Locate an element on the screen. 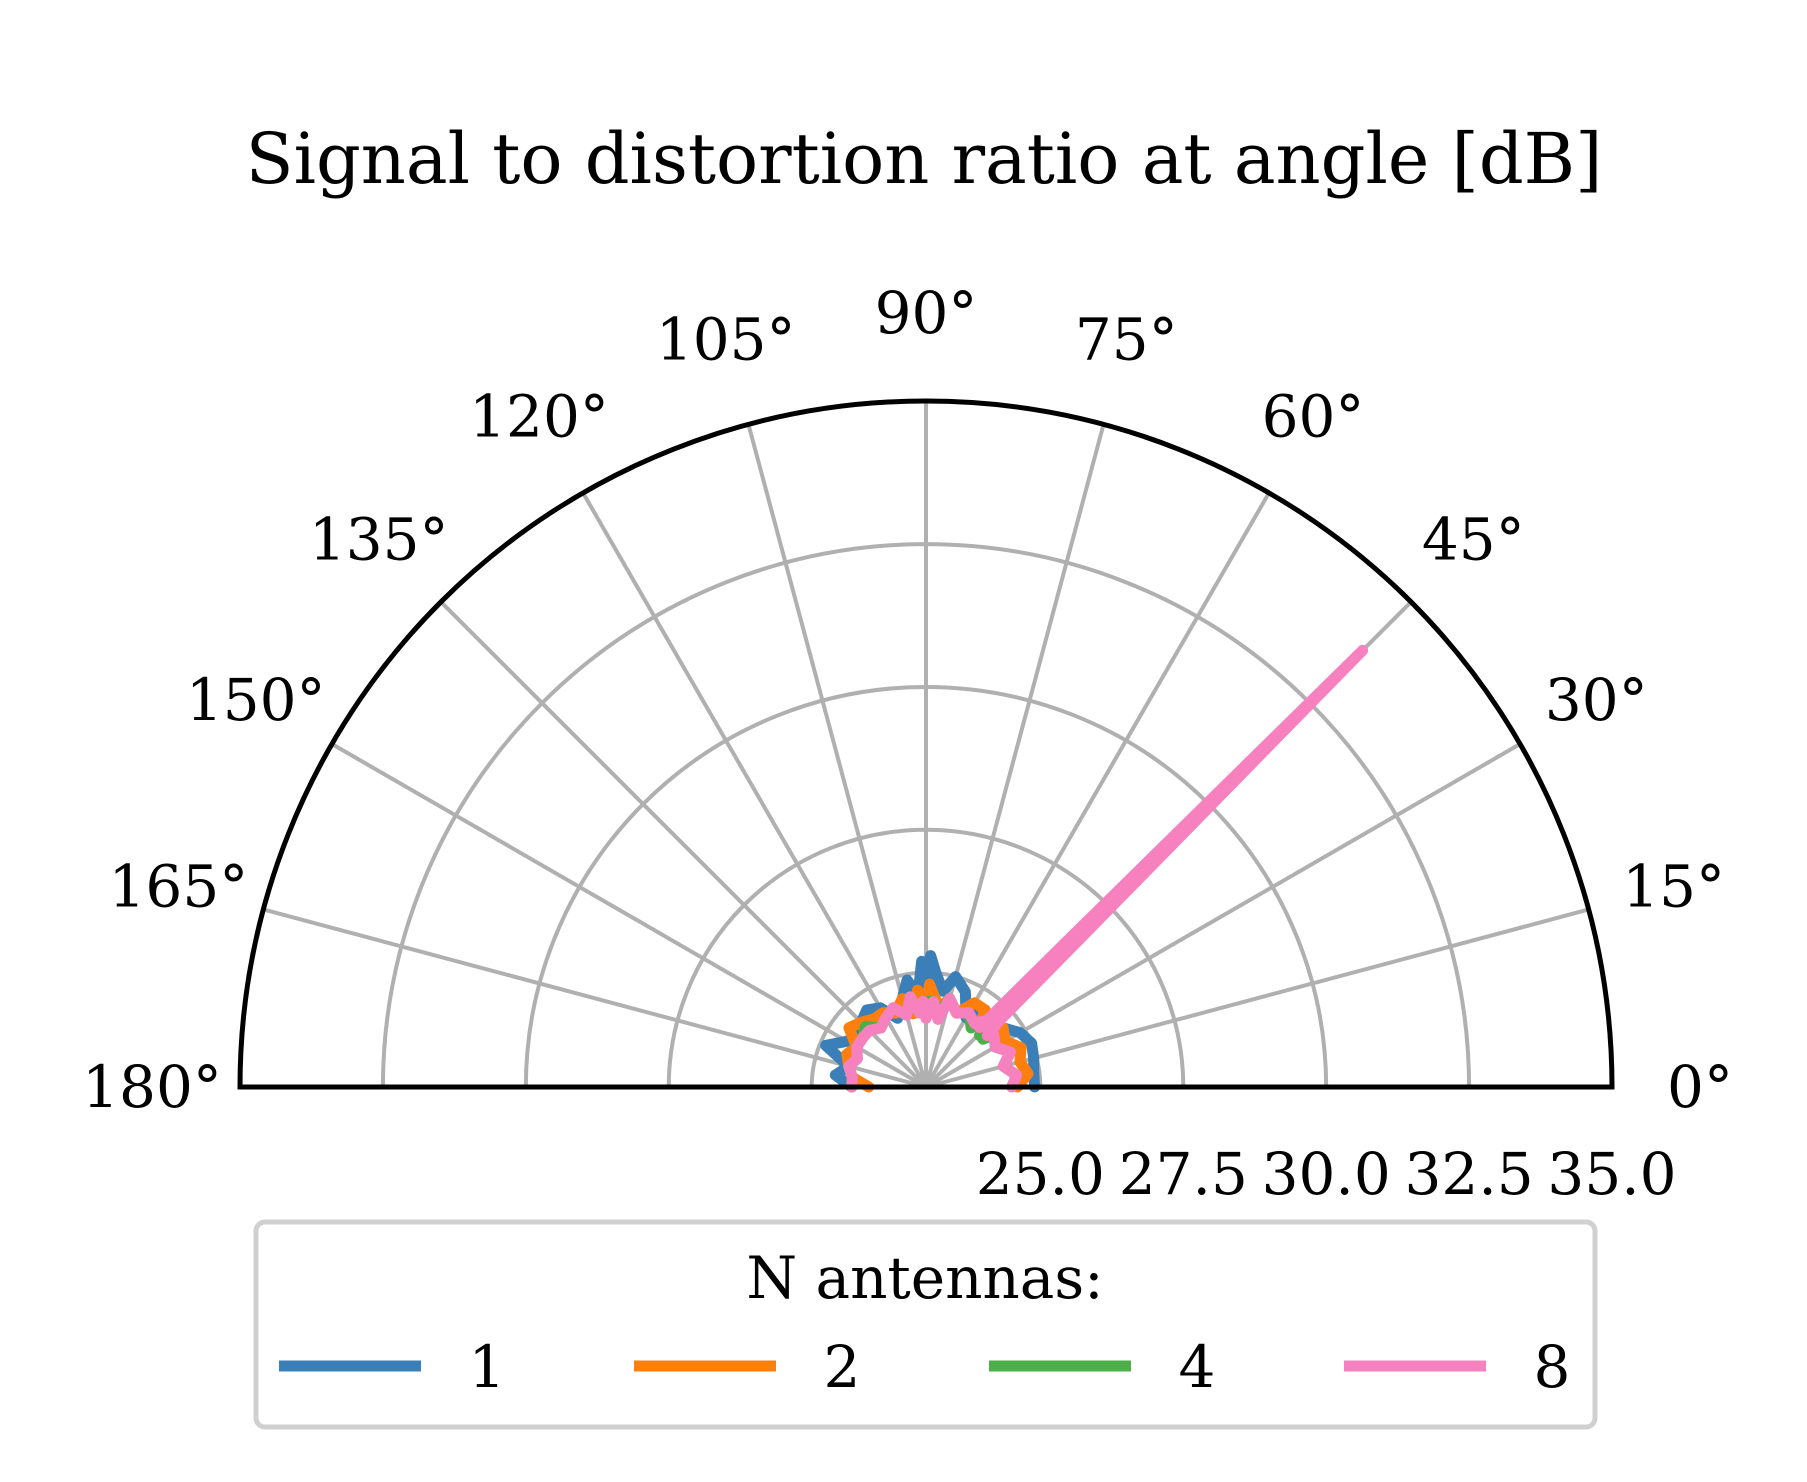 The width and height of the screenshot is (1807, 1482). angle-tick-label: 90° is located at coordinates (926, 313).